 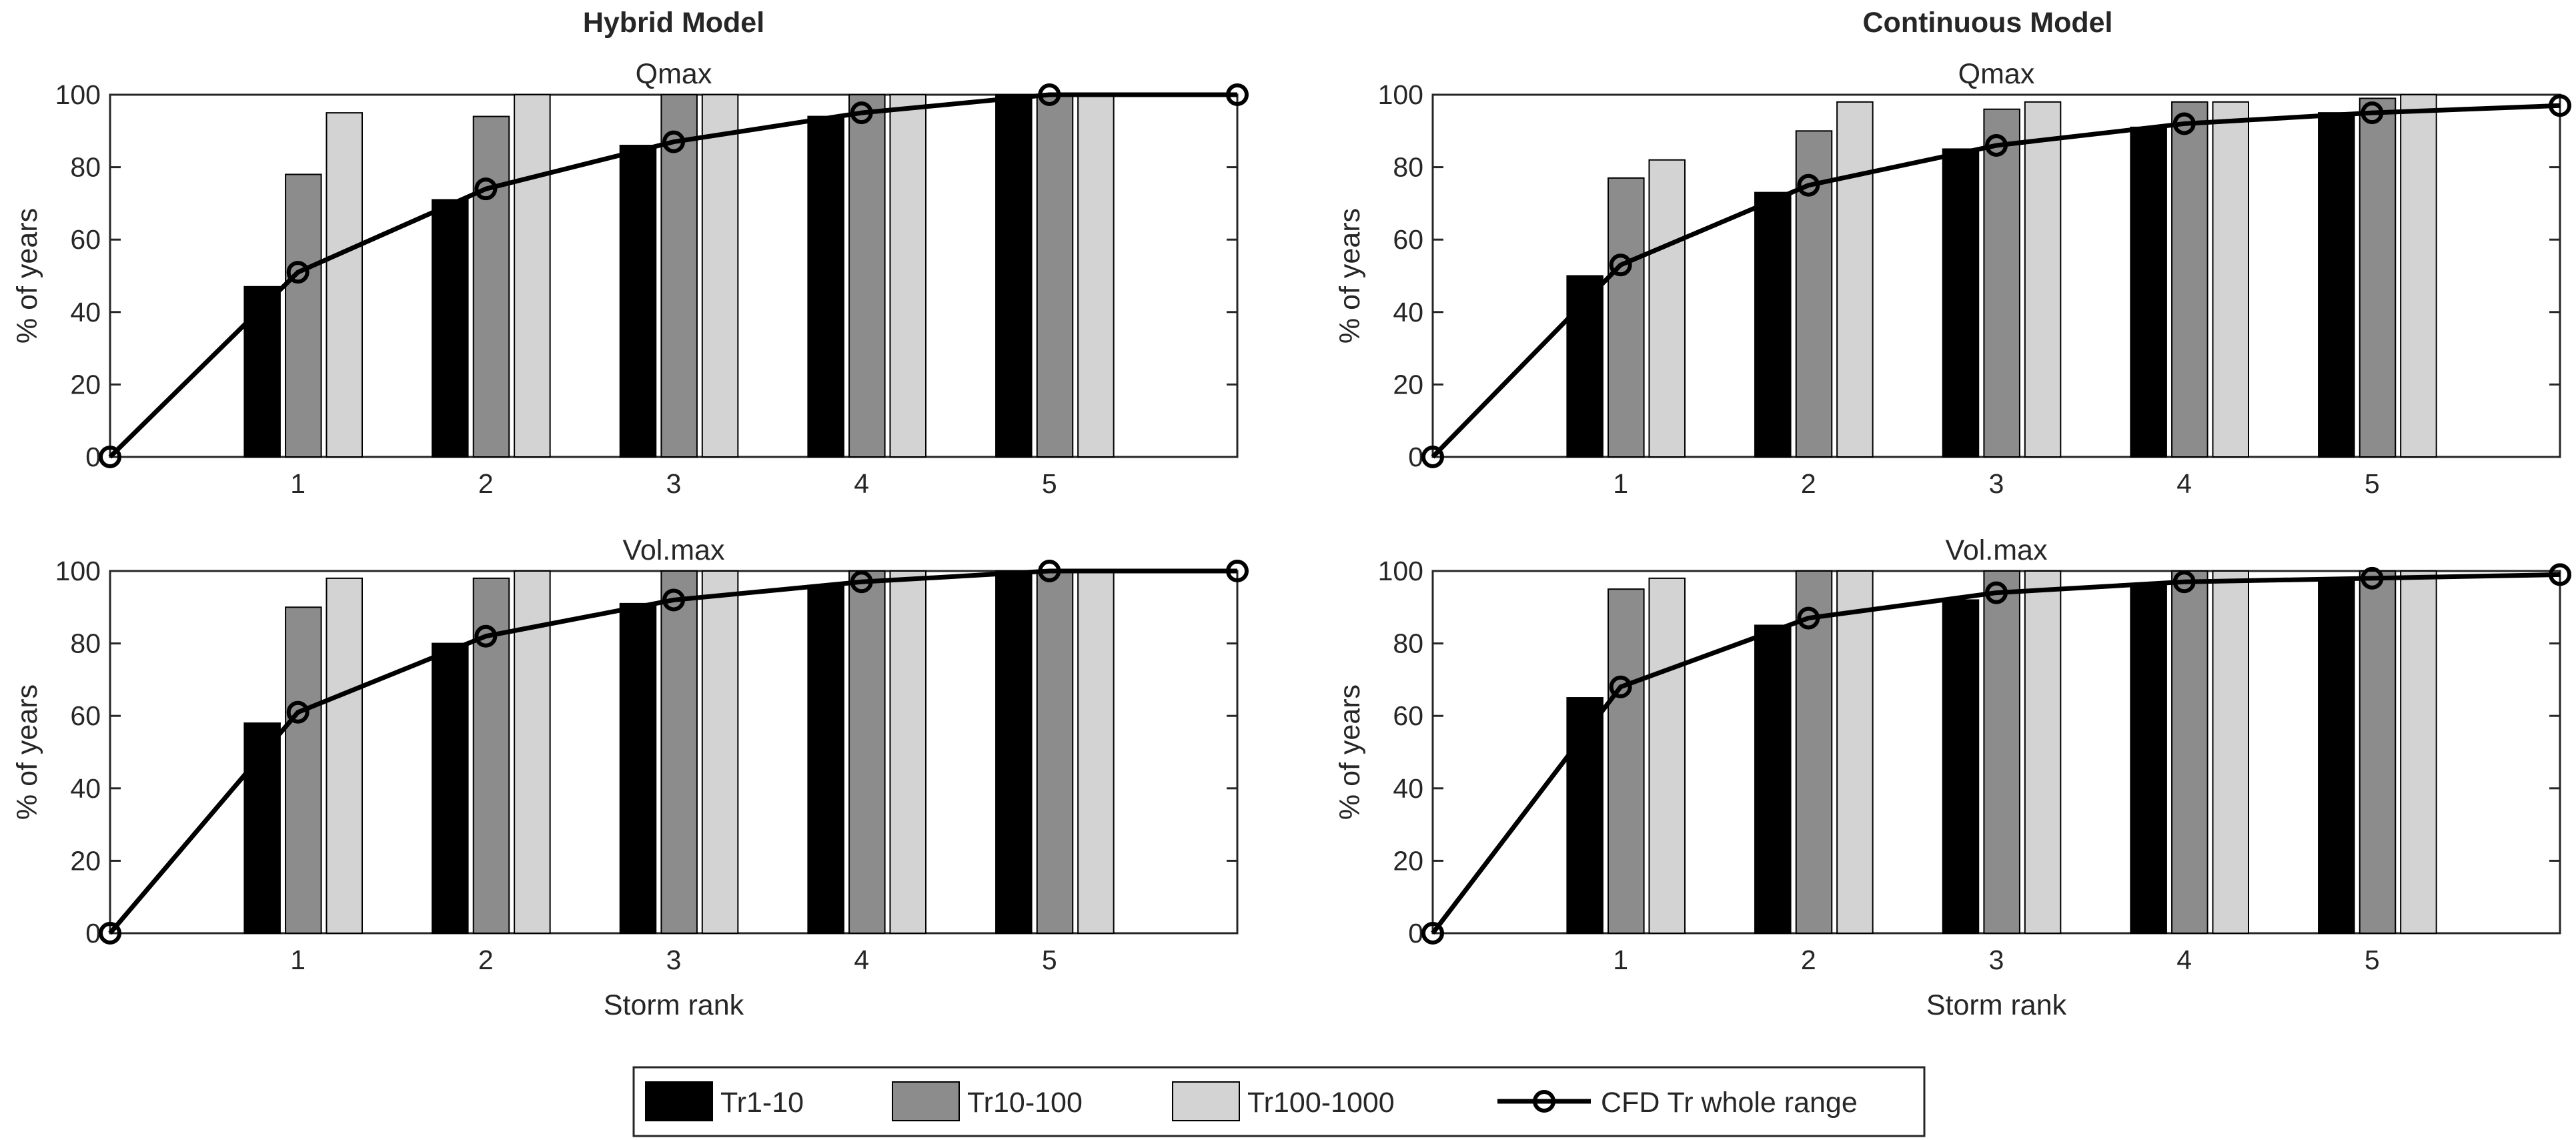 I want to click on legend-label-tr10-100: Tr10-100, so click(x=1025, y=1103).